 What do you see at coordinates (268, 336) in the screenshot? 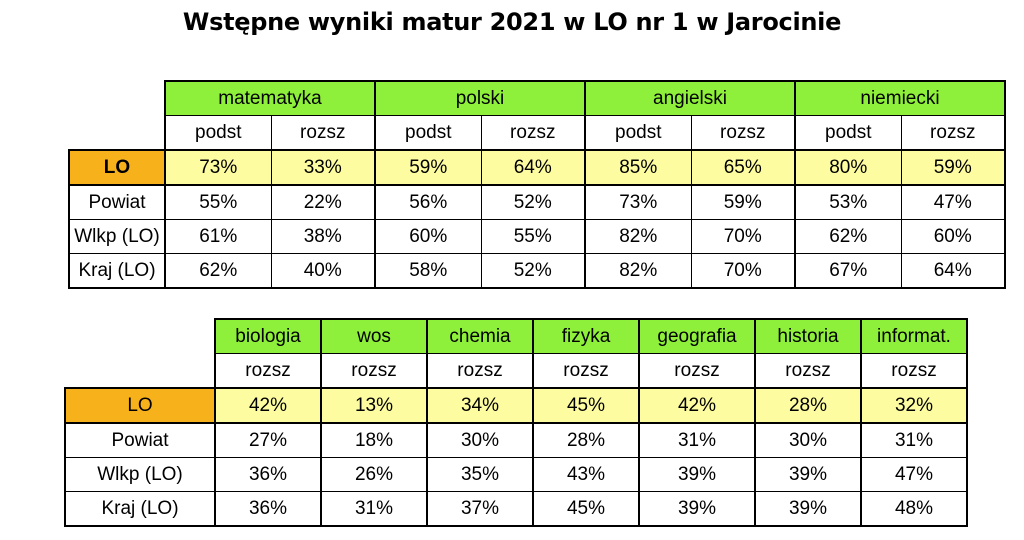
I see `subject-header: biologia` at bounding box center [268, 336].